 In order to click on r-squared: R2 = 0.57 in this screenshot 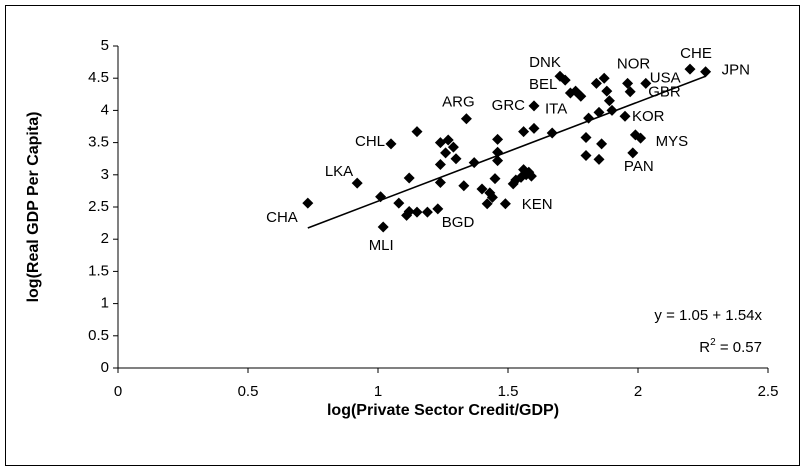, I will do `click(730, 346)`.